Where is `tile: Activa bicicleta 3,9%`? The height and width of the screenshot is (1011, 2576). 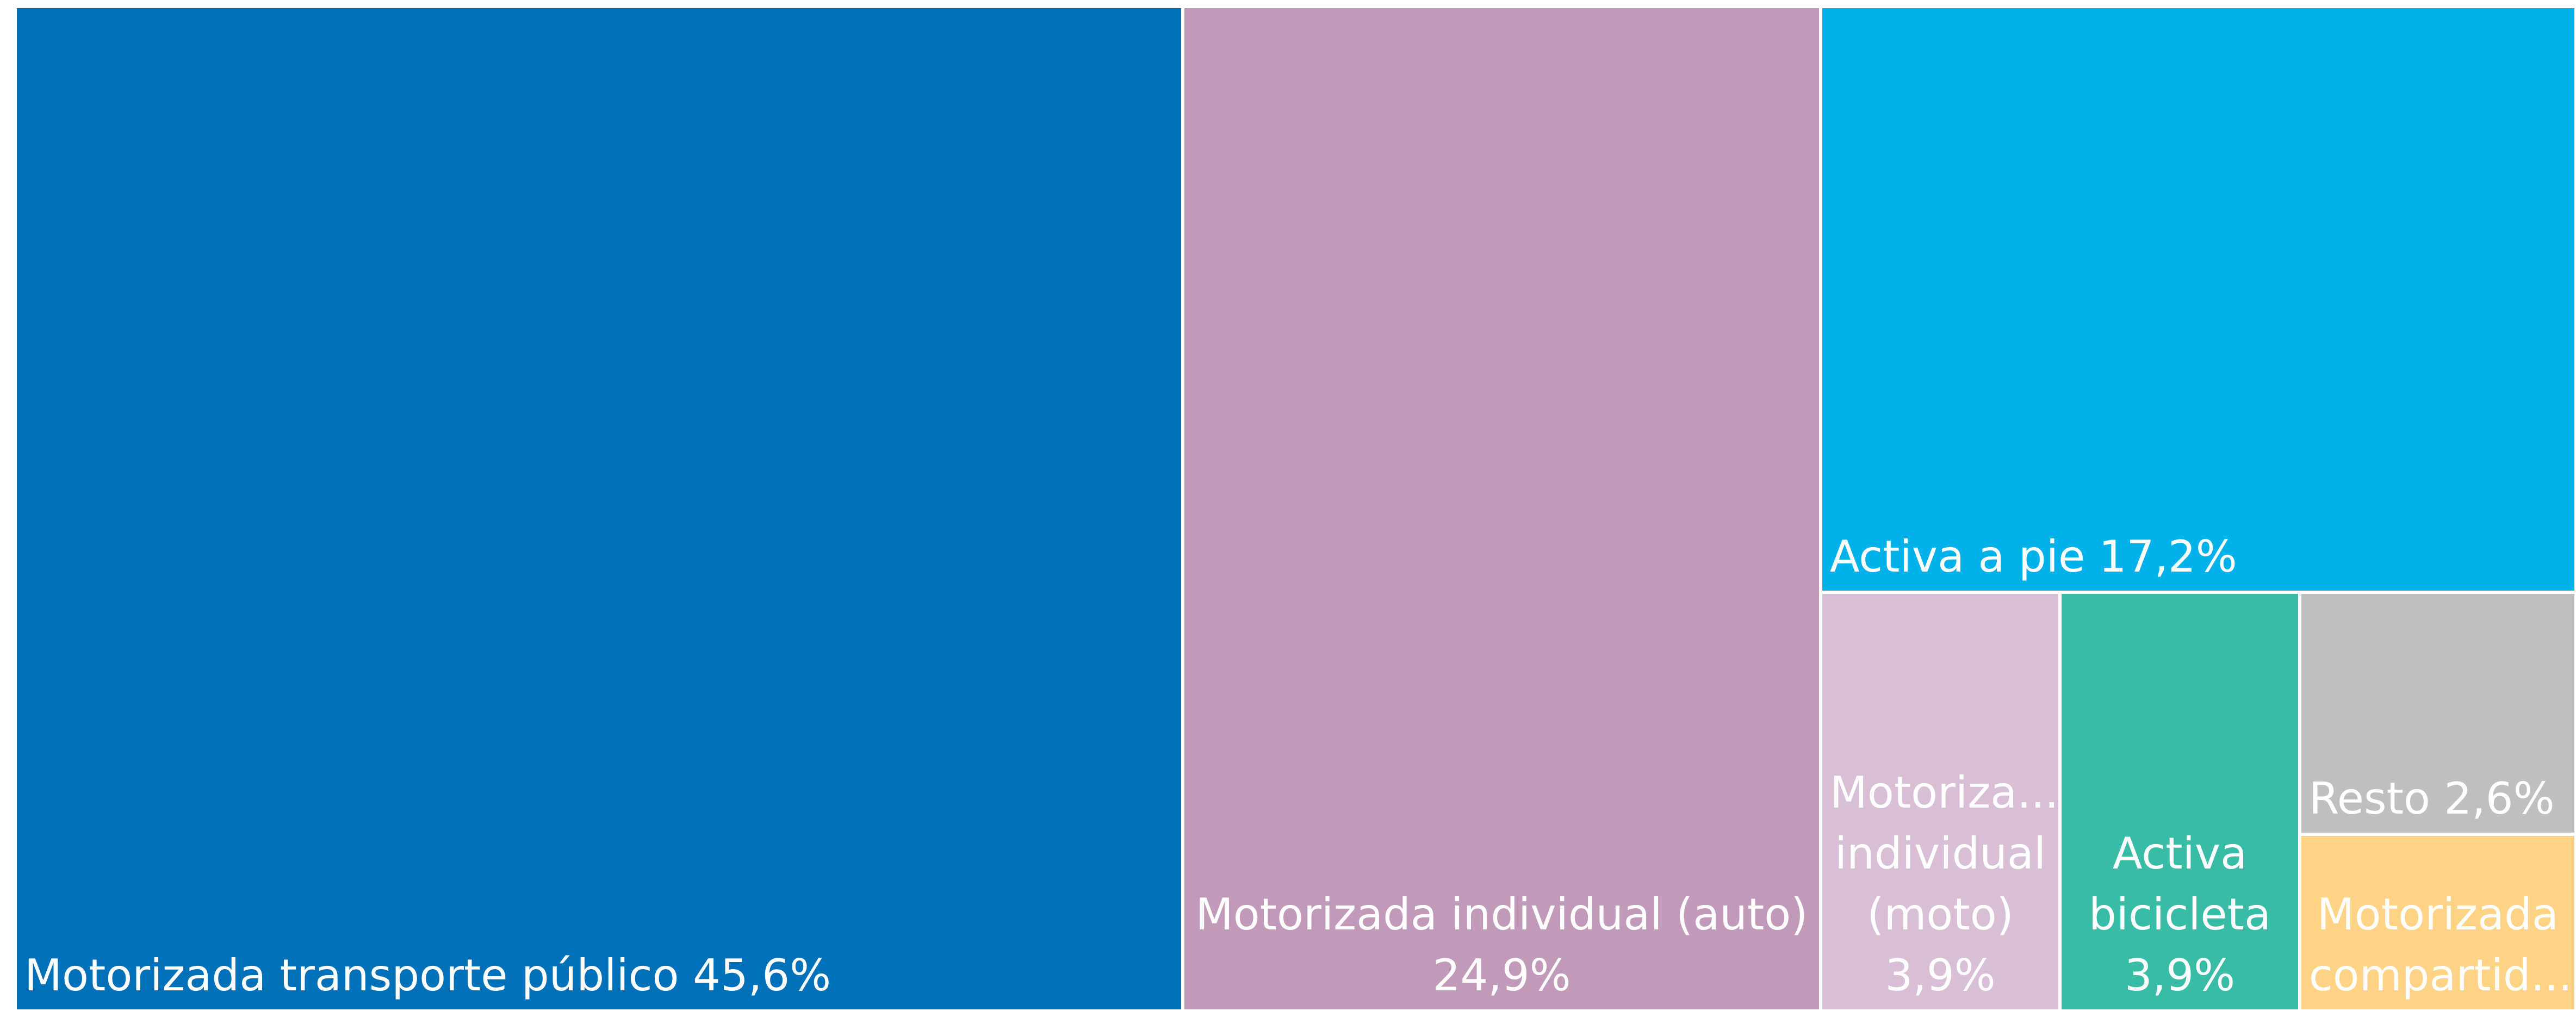 tile: Activa bicicleta 3,9% is located at coordinates (2180, 801).